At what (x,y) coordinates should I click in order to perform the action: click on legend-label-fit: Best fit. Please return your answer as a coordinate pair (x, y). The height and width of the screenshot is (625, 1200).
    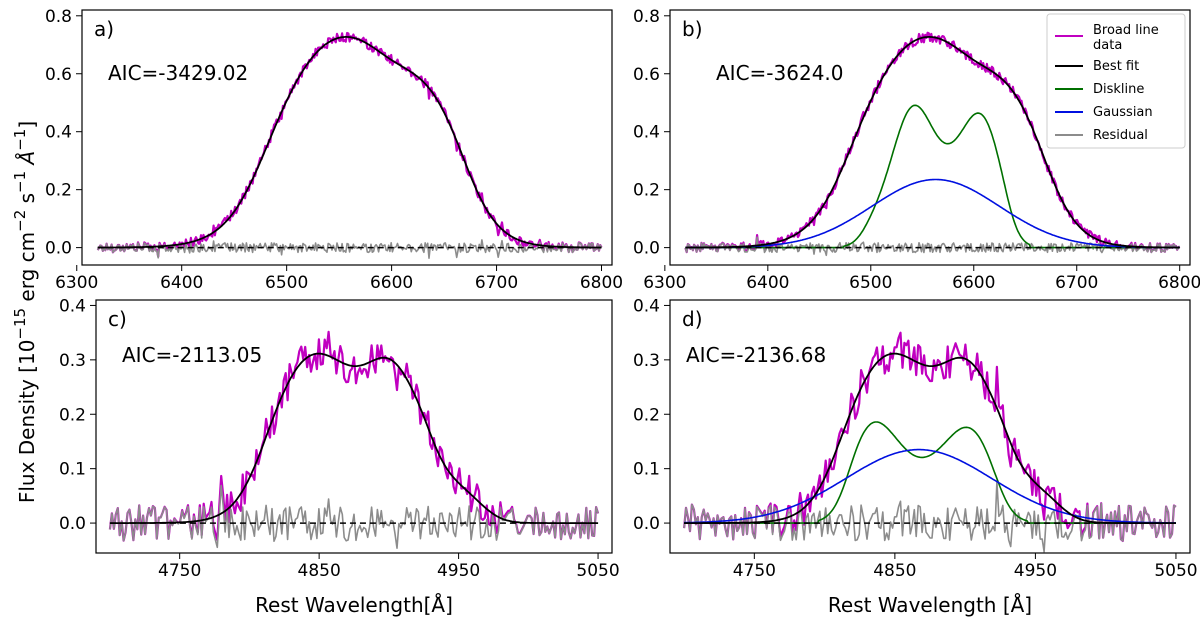
    Looking at the image, I should click on (1116, 66).